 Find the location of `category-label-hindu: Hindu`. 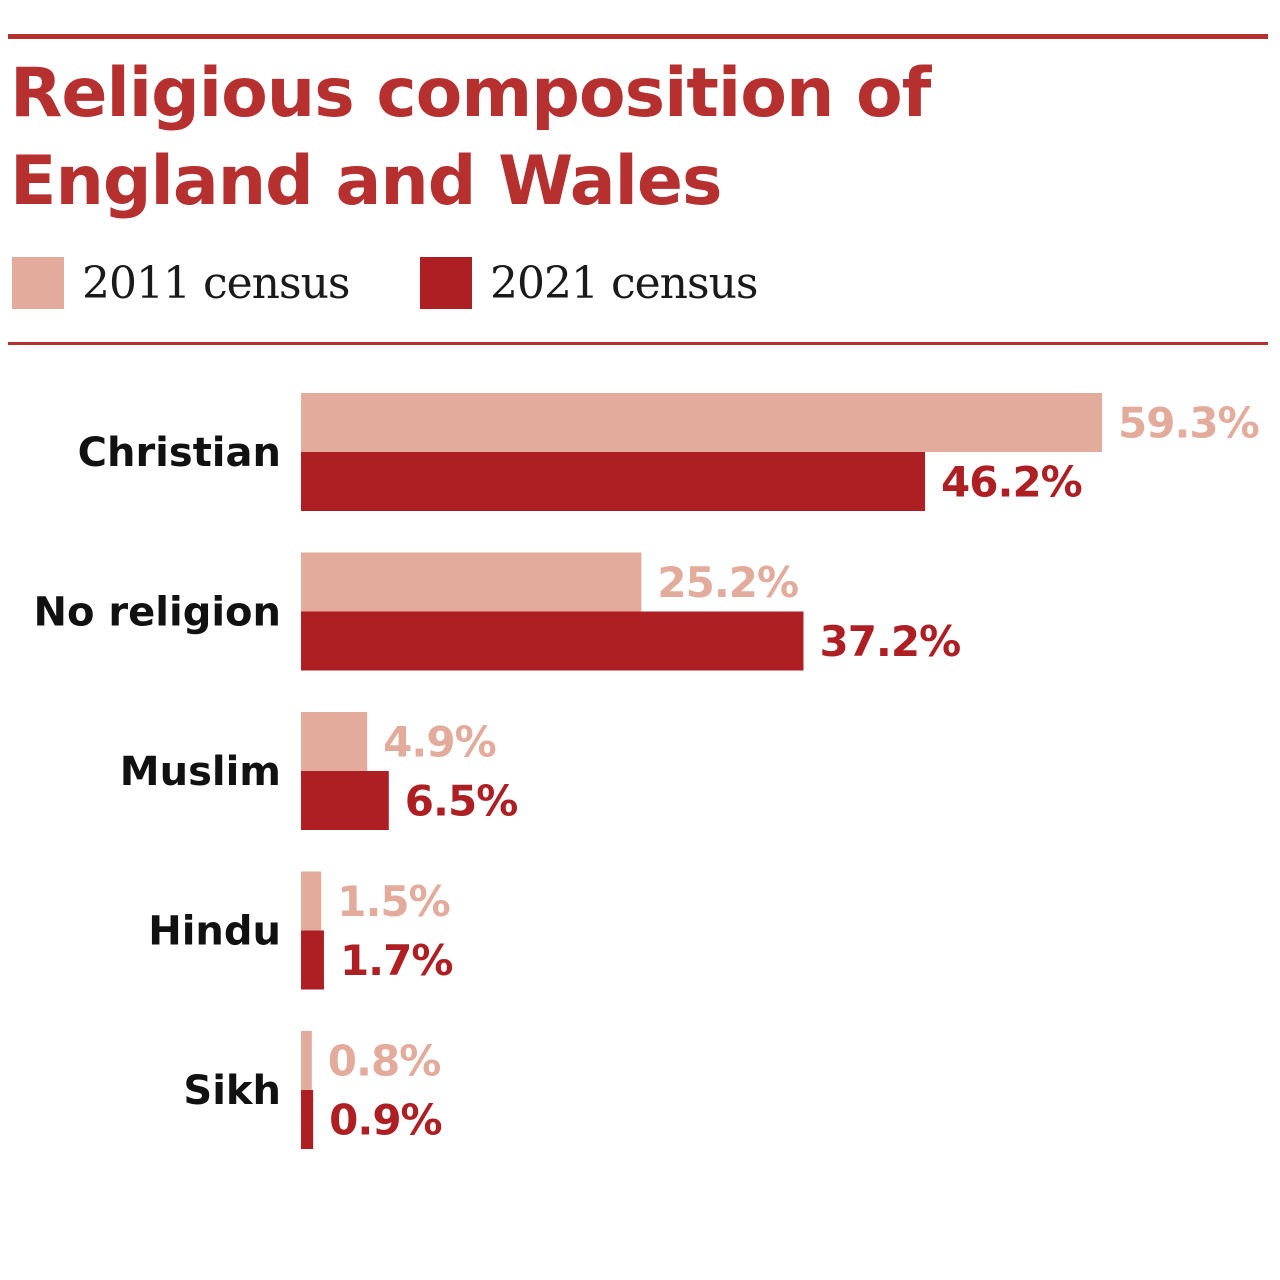

category-label-hindu: Hindu is located at coordinates (214, 932).